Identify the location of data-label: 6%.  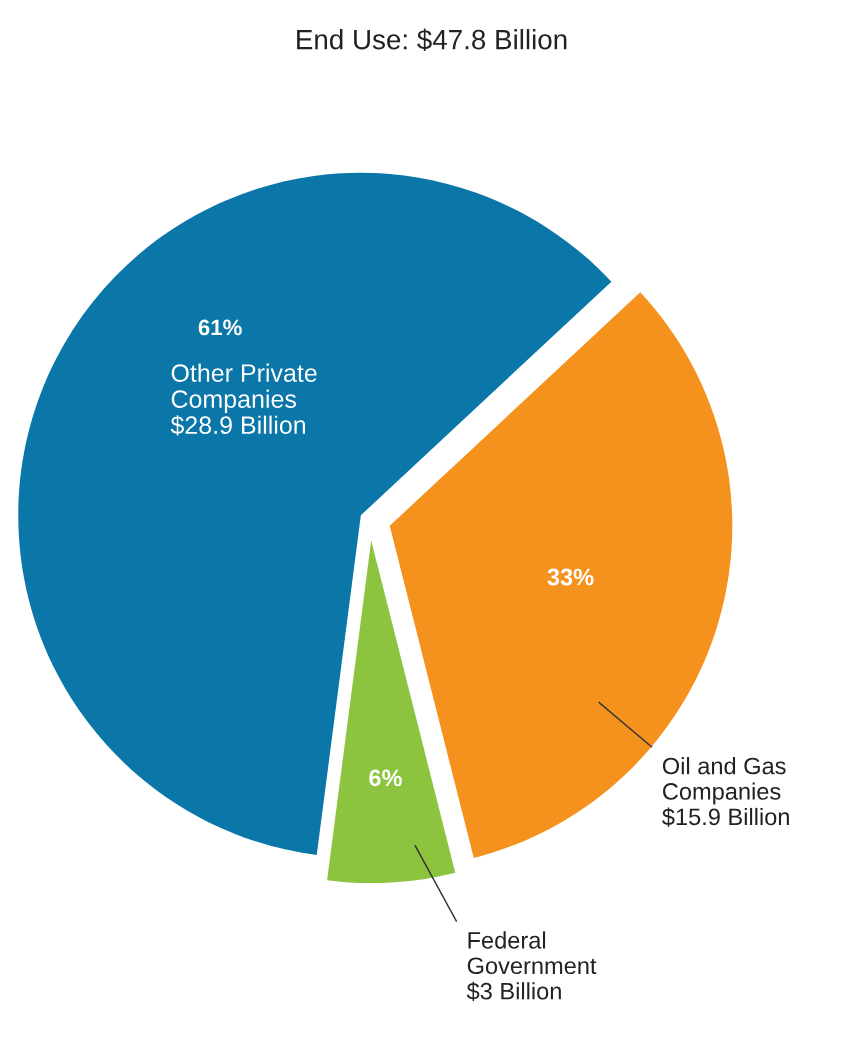
(385, 778).